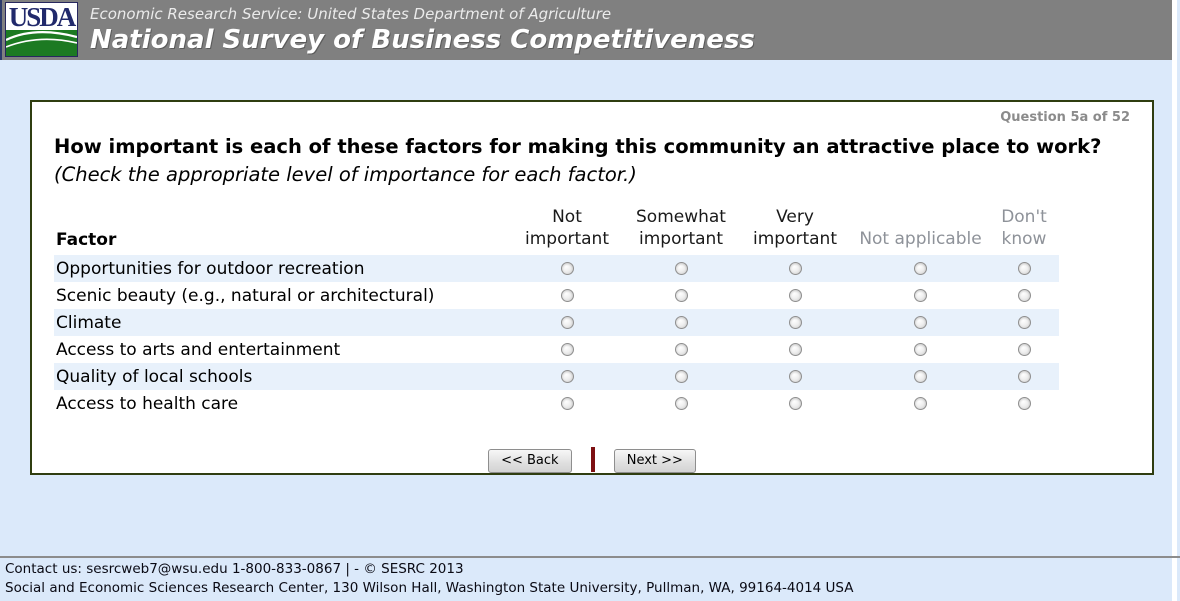  What do you see at coordinates (567, 322) in the screenshot?
I see `radio-climate-not-important` at bounding box center [567, 322].